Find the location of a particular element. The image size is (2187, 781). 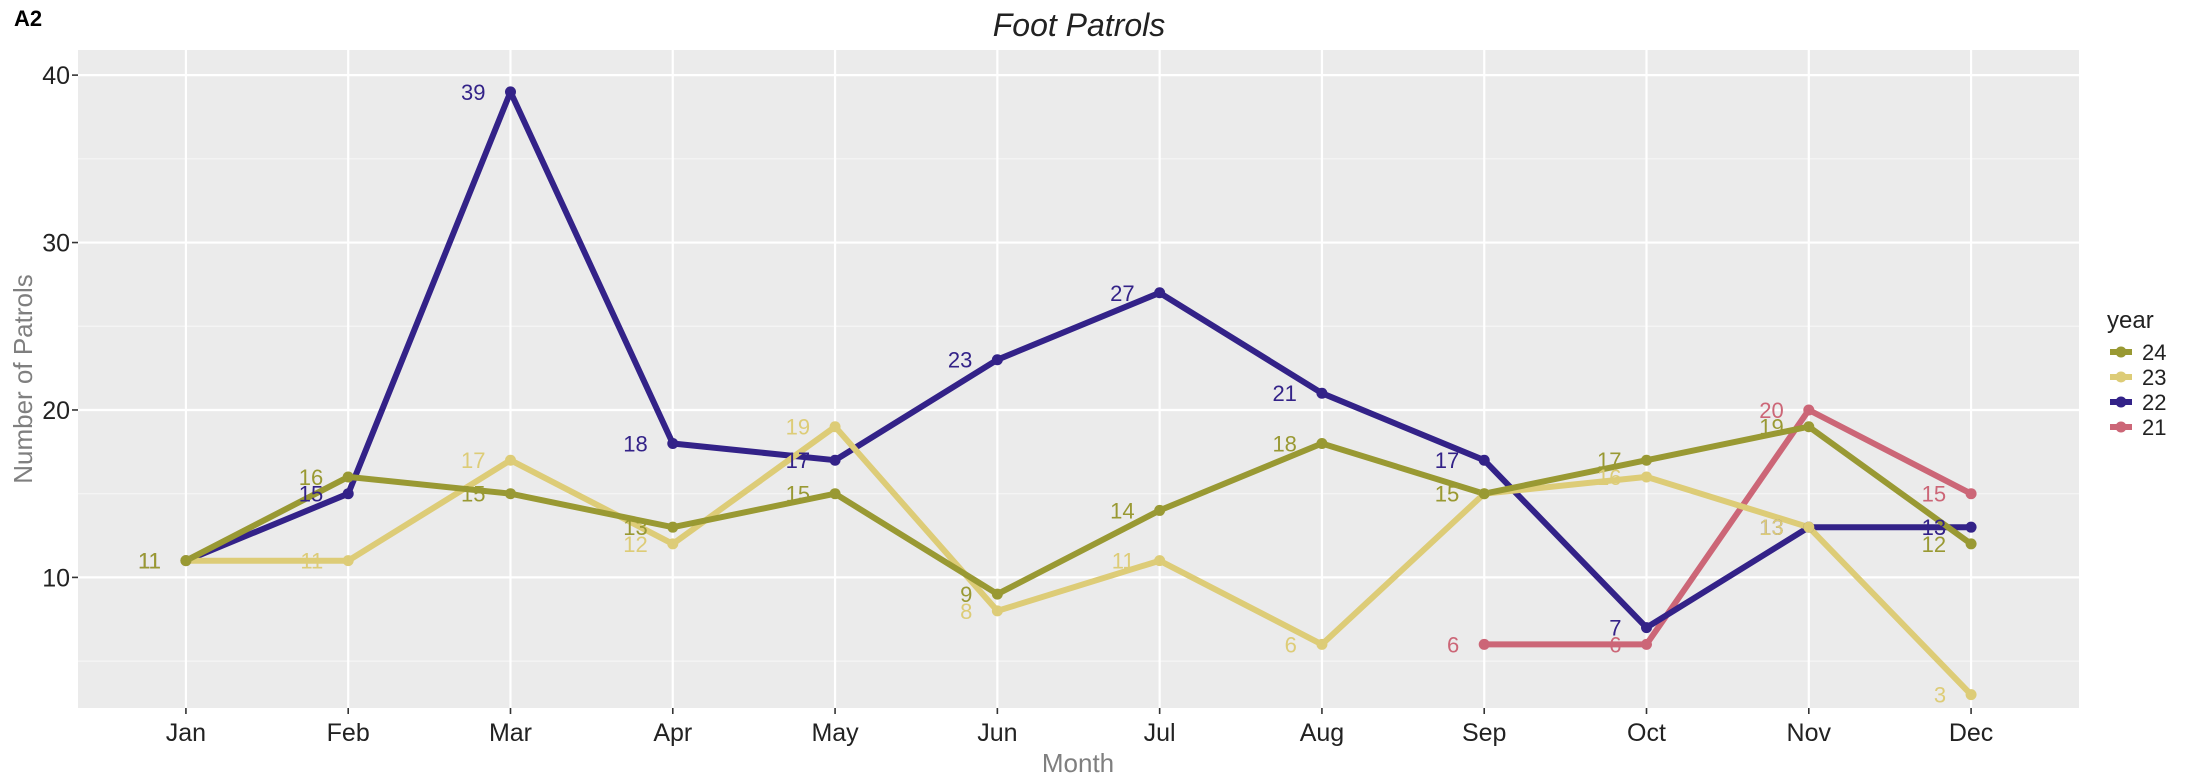

data-label-23: 13 is located at coordinates (1771, 527).